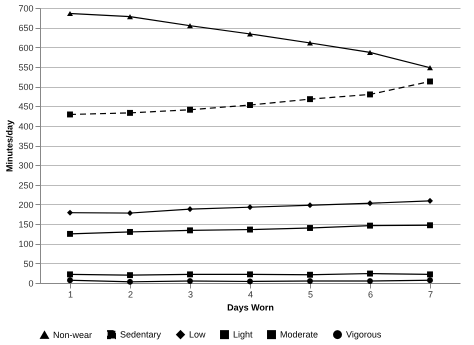 This screenshot has height=345, width=474. Describe the element at coordinates (26, 28) in the screenshot. I see `y-tick-label: 650` at that location.